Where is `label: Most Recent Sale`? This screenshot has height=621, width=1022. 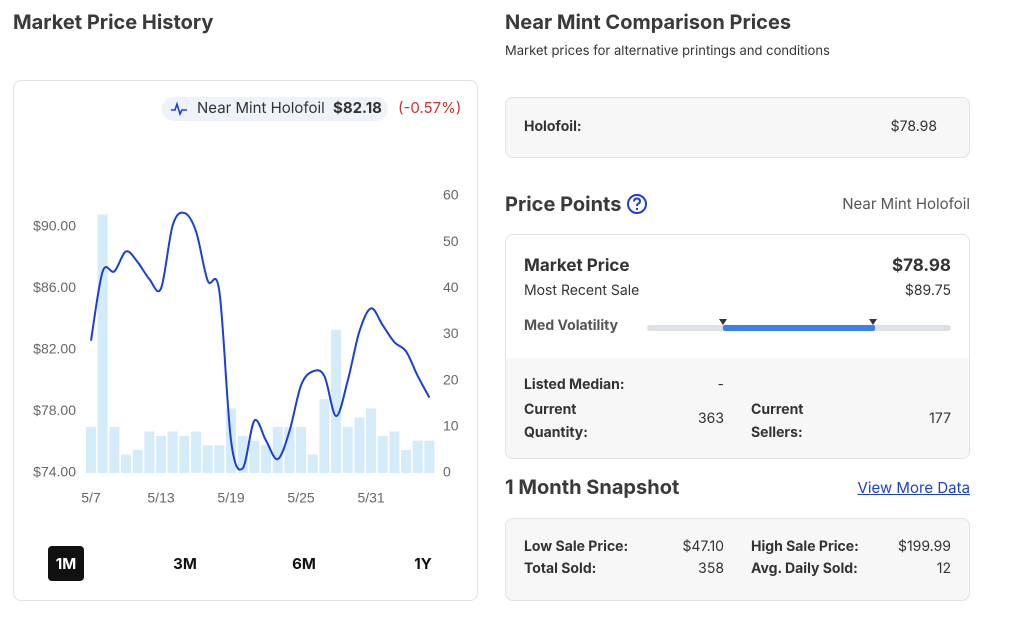
label: Most Recent Sale is located at coordinates (582, 290).